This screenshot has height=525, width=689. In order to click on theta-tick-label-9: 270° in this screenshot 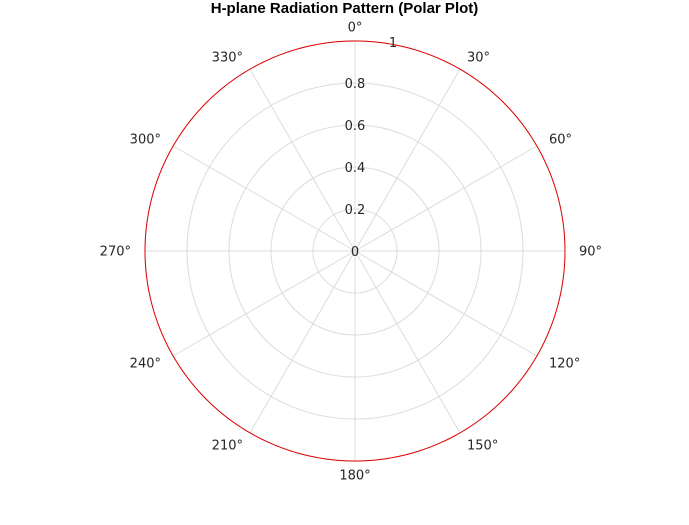, I will do `click(115, 252)`.